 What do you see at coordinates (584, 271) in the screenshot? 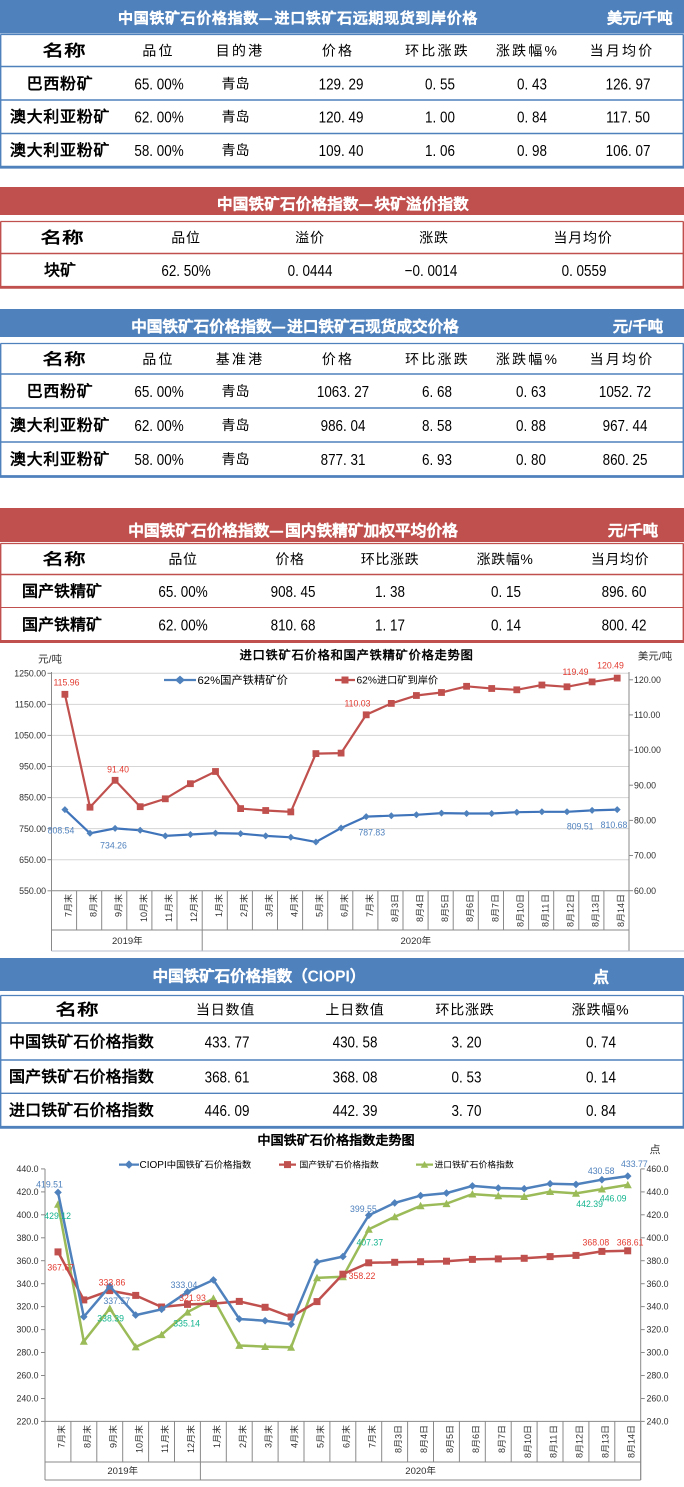
I see `svg-text: 0. 0559` at bounding box center [584, 271].